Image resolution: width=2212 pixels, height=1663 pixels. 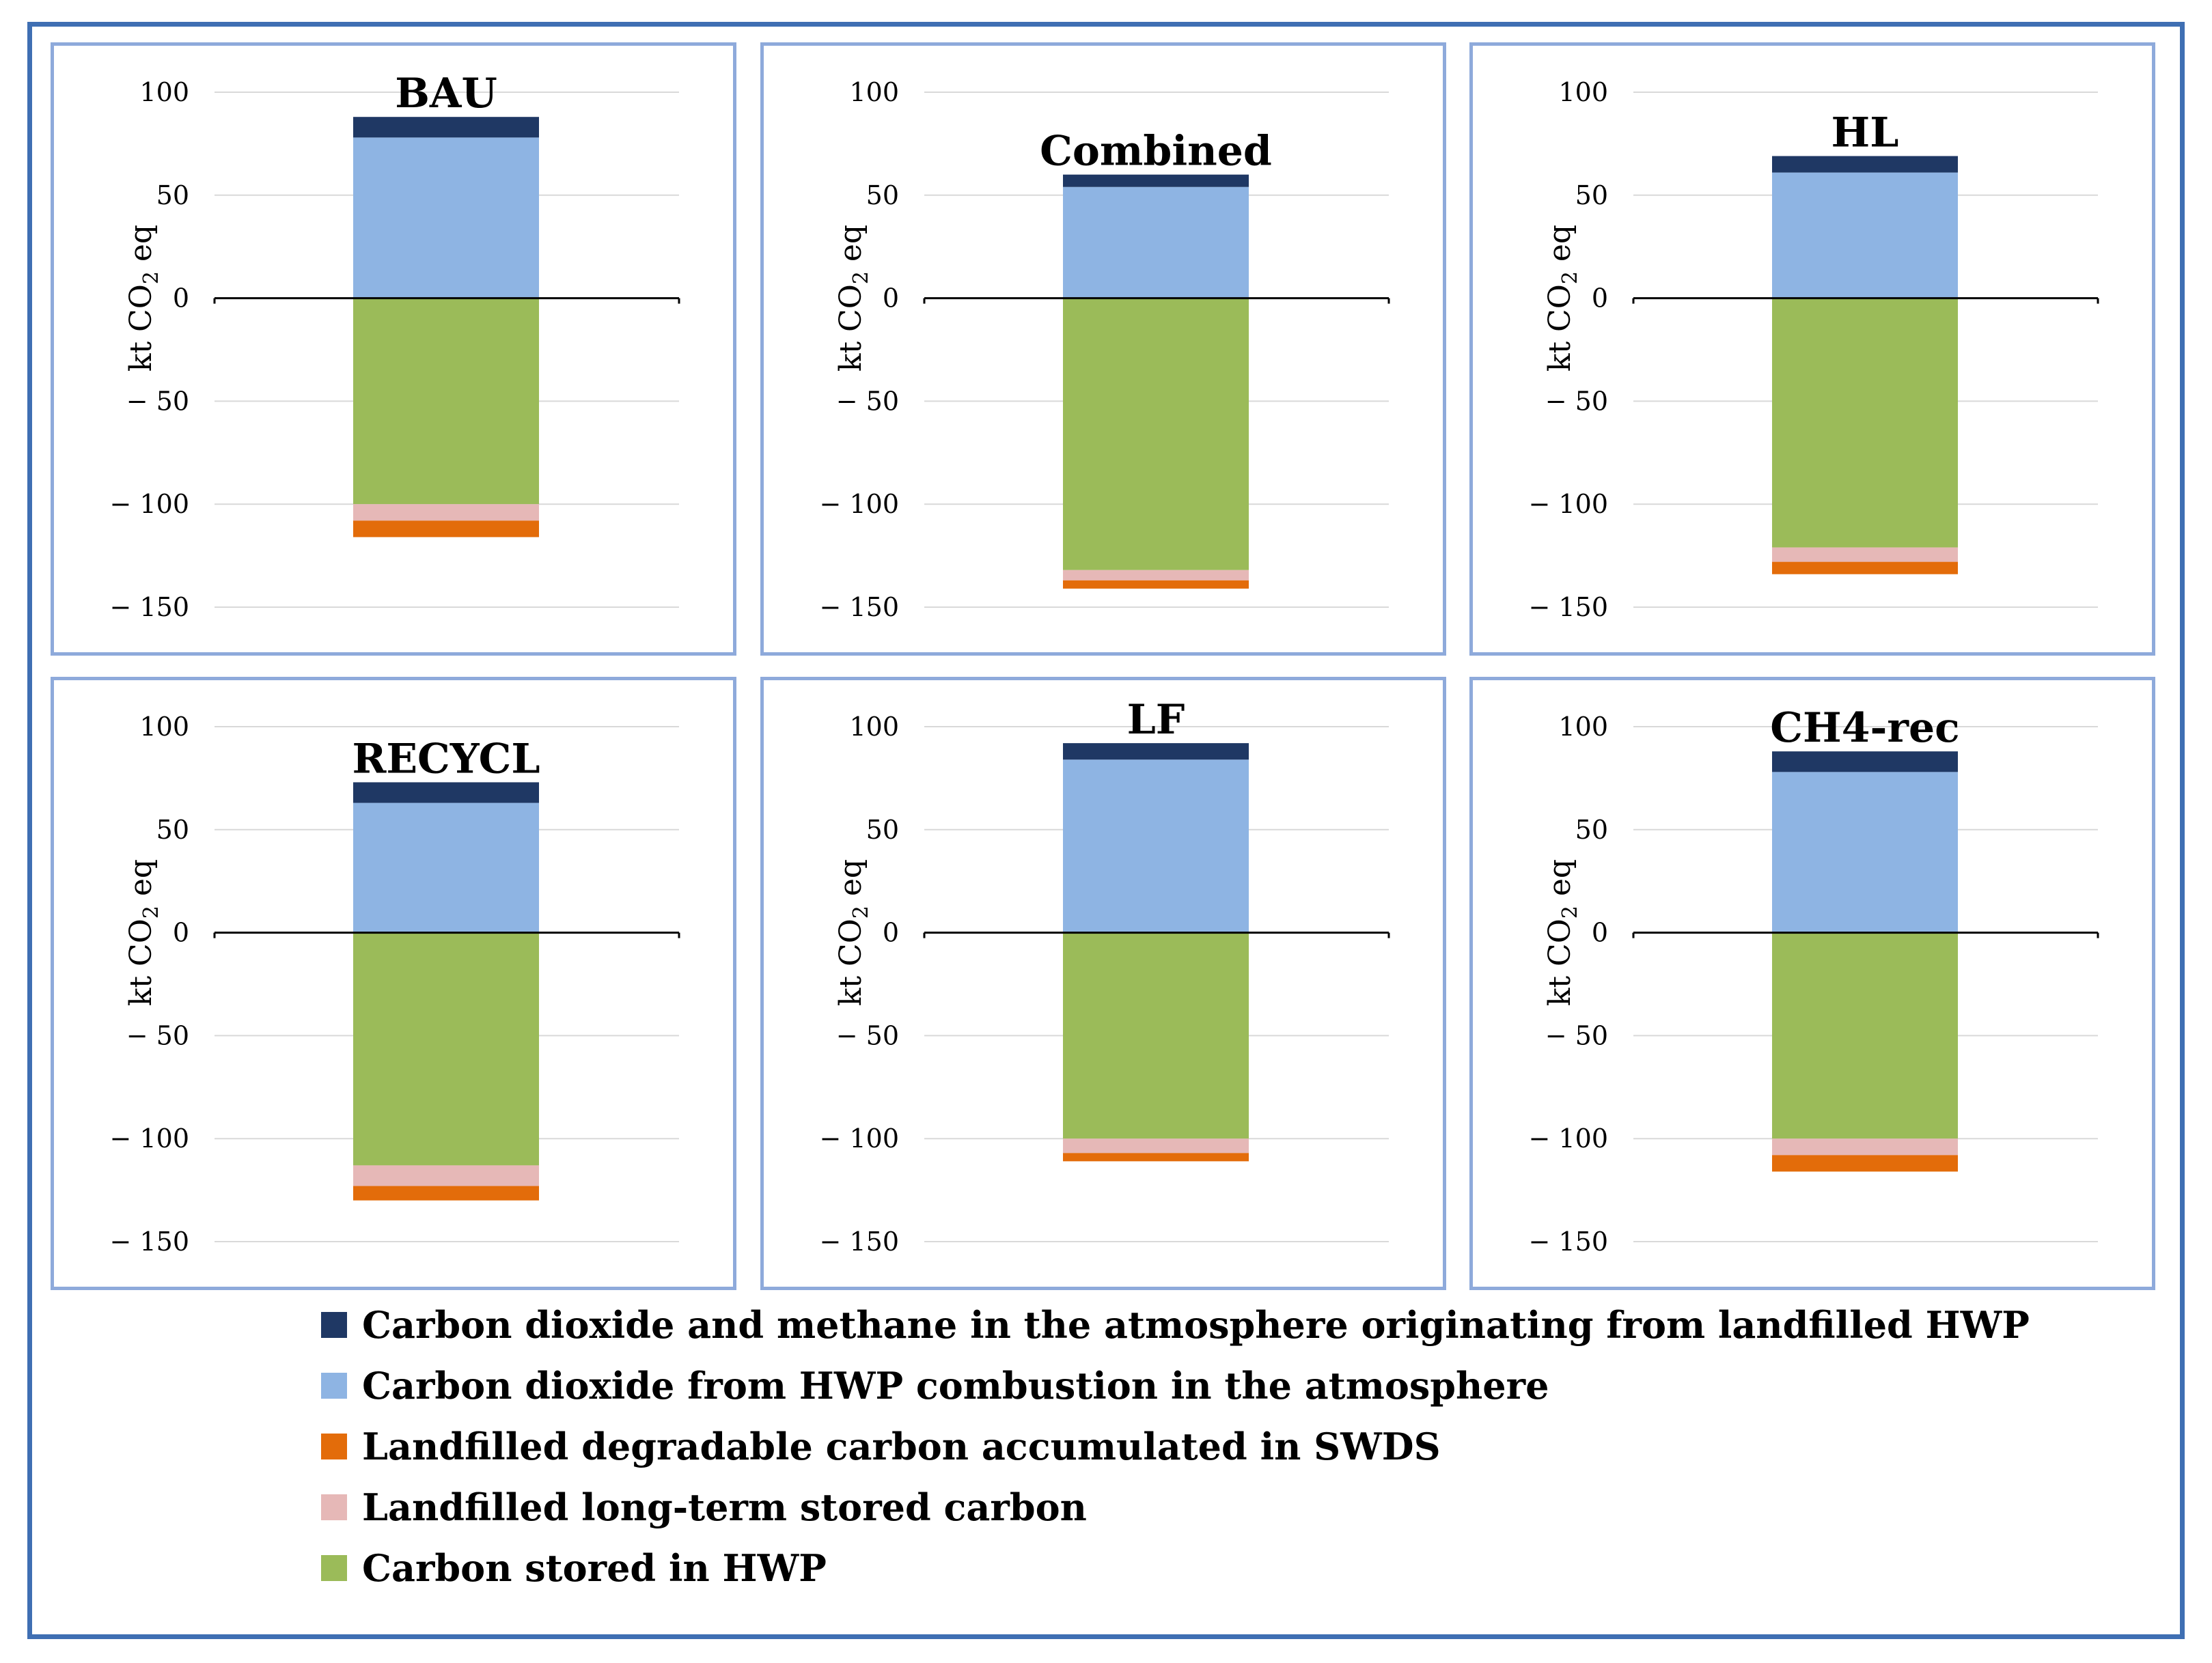 What do you see at coordinates (1865, 728) in the screenshot?
I see `chart-title: CH4-rec` at bounding box center [1865, 728].